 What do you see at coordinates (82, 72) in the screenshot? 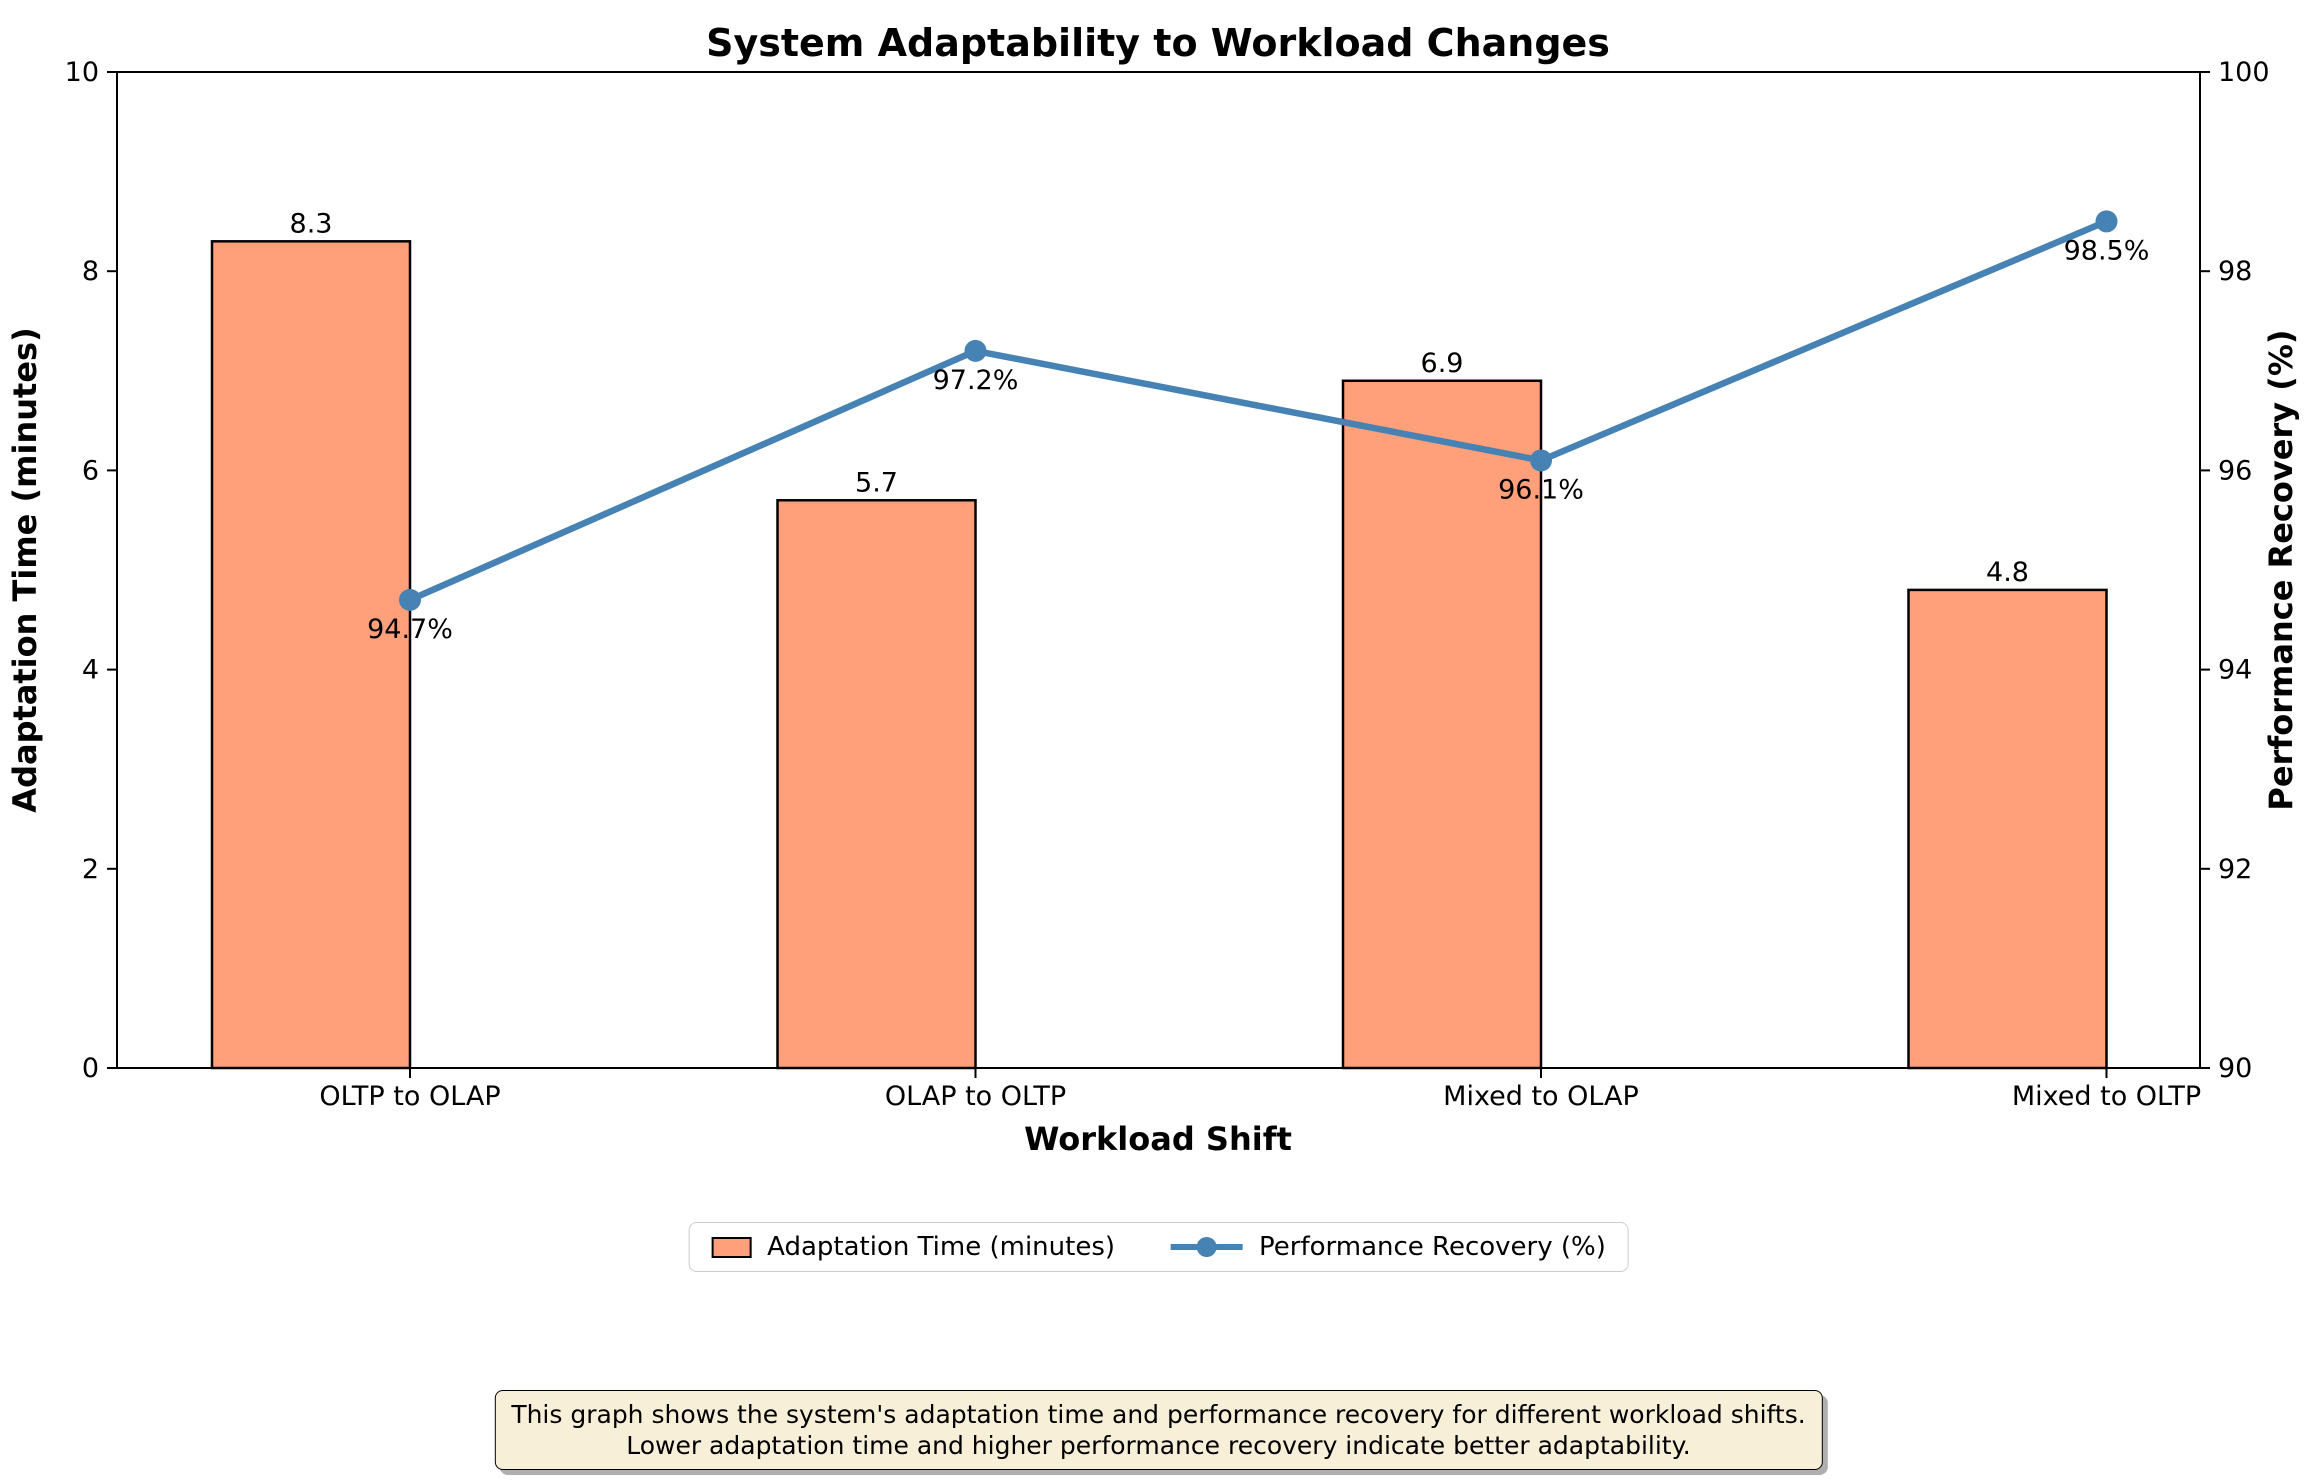
I see `y-tick-label-left: 10` at bounding box center [82, 72].